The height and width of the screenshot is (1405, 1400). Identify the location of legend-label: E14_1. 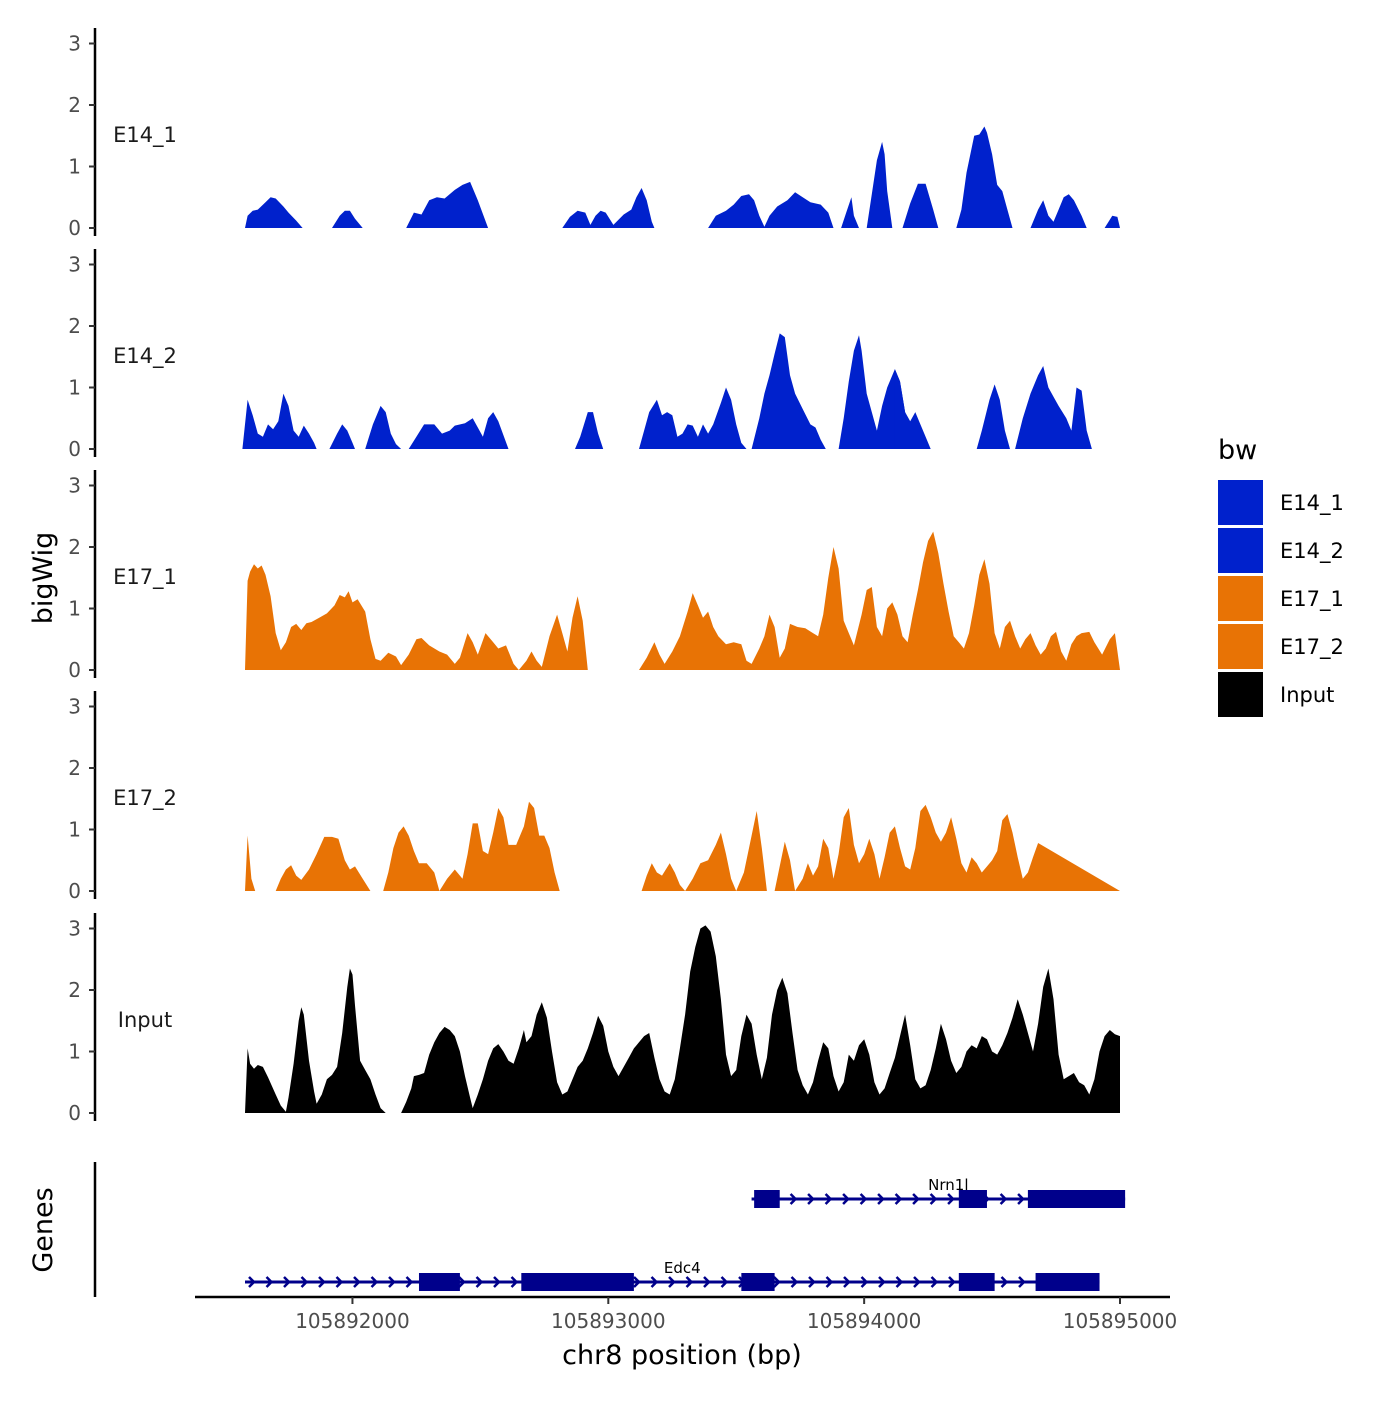
(1312, 503).